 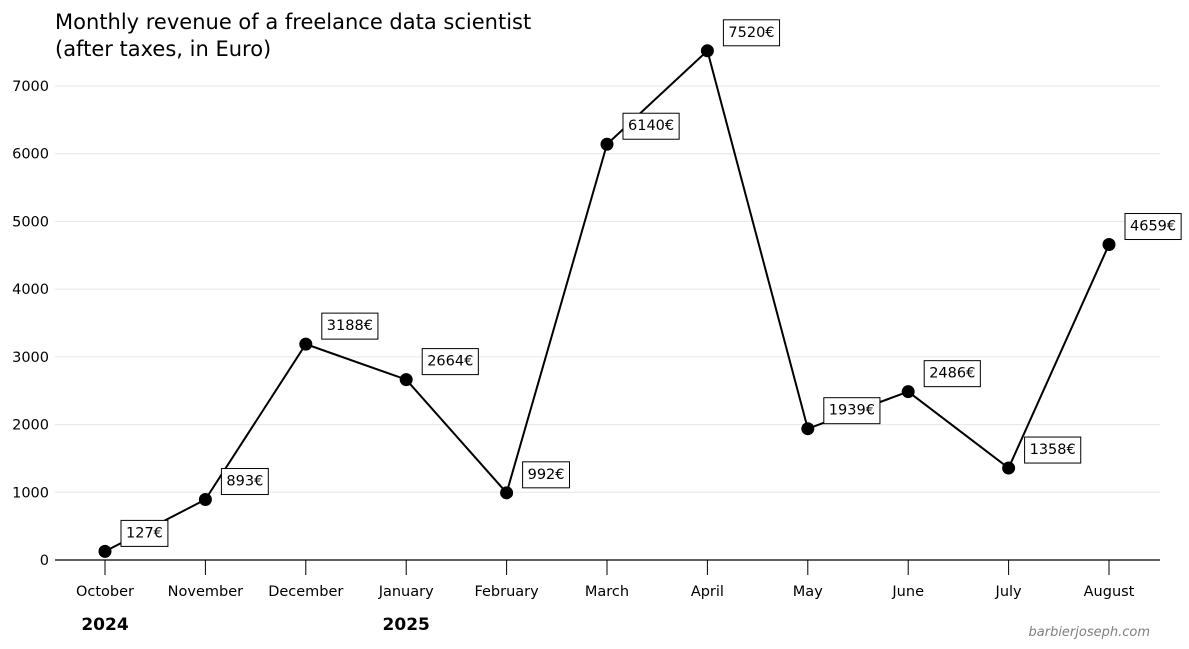 I want to click on data-label: 893€, so click(x=244, y=482).